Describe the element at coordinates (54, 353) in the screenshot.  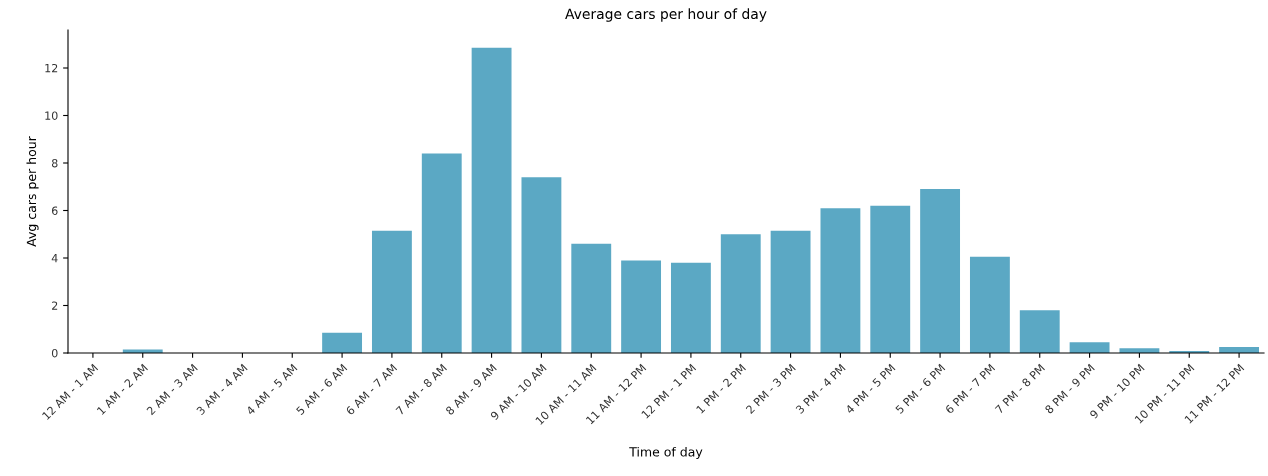
I see `y-tick-label: 0` at that location.